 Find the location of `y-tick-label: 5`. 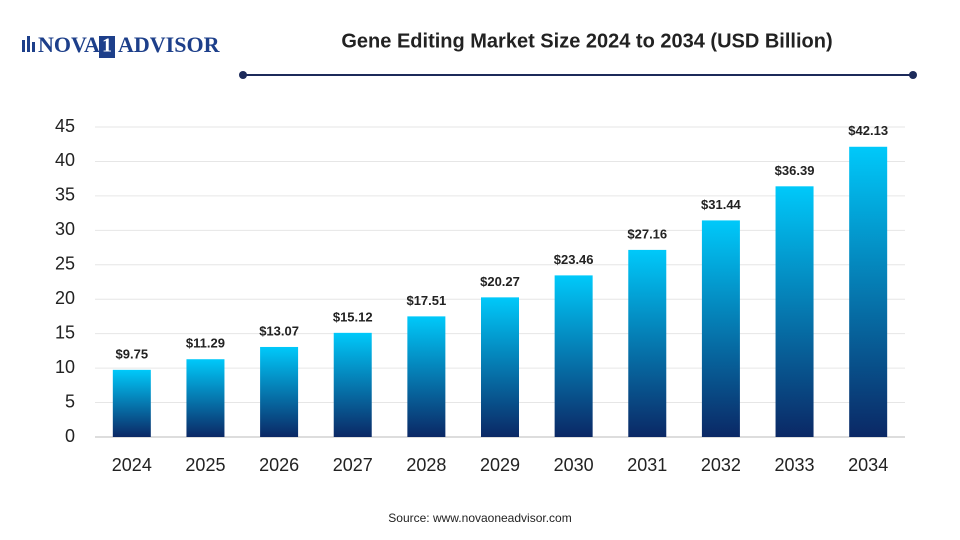

y-tick-label: 5 is located at coordinates (70, 401).